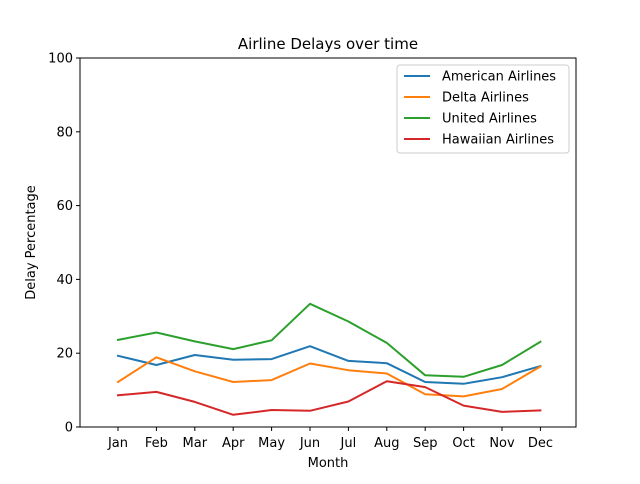 Image resolution: width=640 pixels, height=484 pixels. I want to click on y-axis-label: Delay Percentage, so click(31, 242).